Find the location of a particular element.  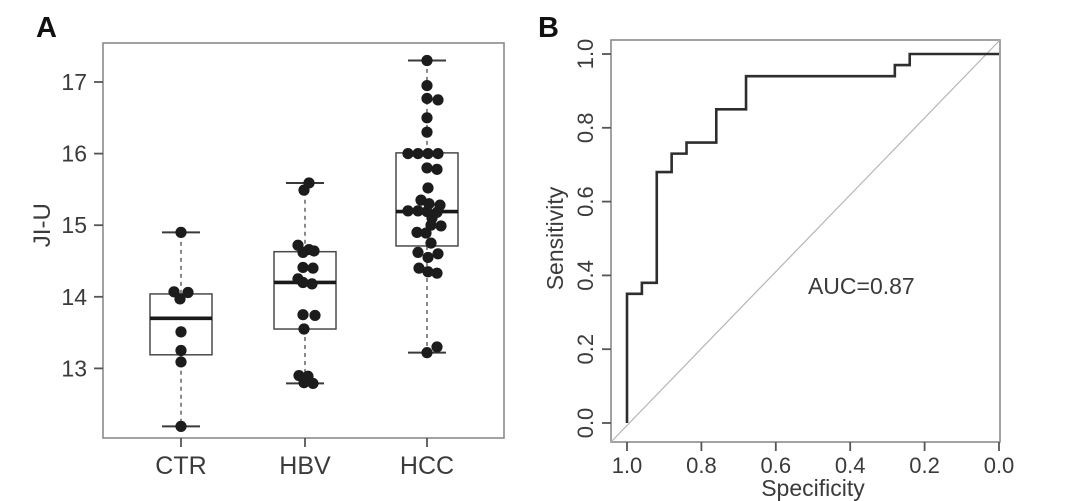

y-tick-label: 0.0 is located at coordinates (585, 423).